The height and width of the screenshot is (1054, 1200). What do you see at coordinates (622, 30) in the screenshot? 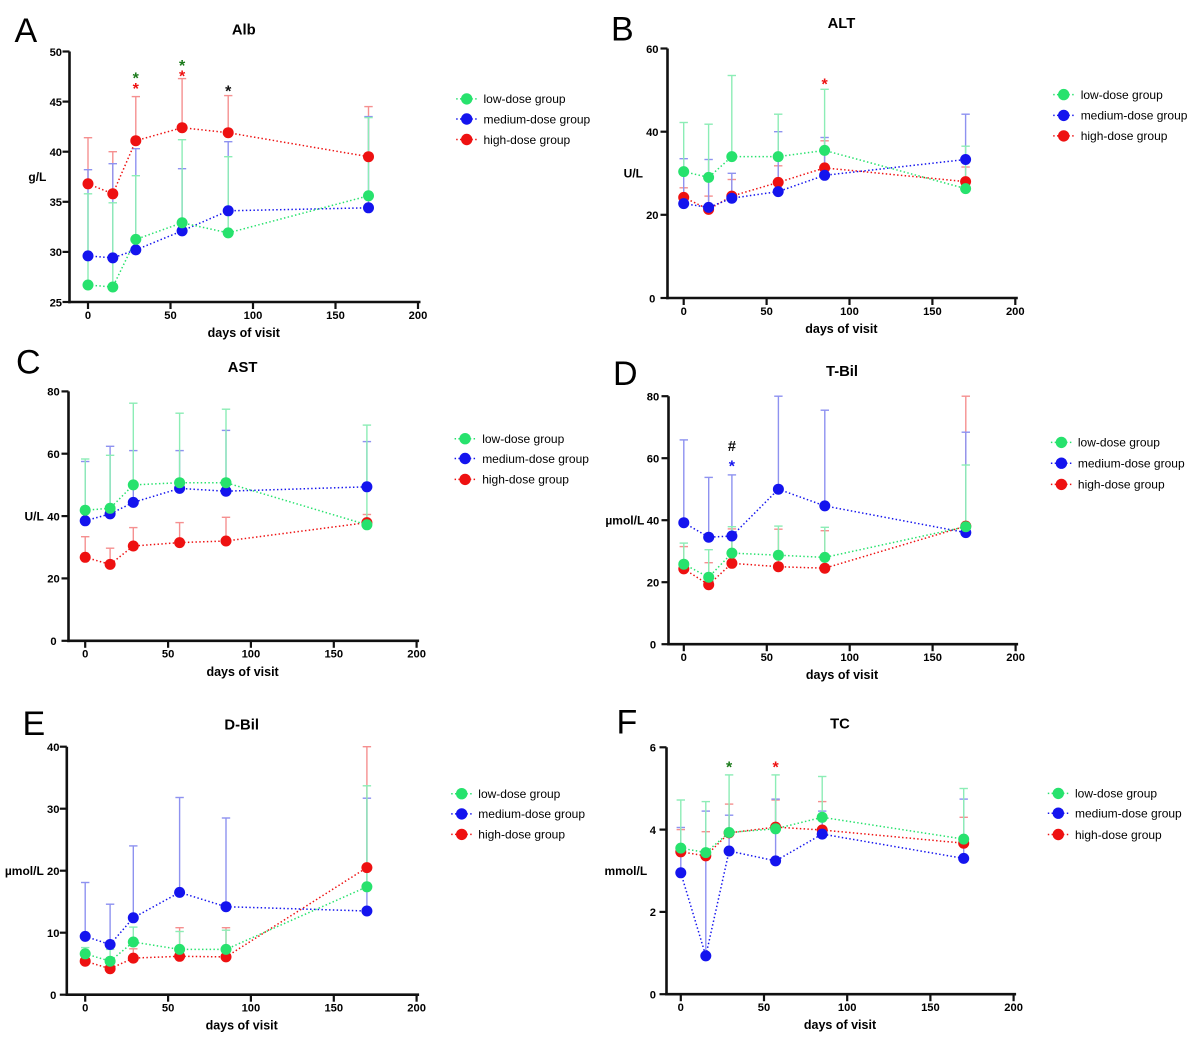
I see `svg-text: B` at bounding box center [622, 30].